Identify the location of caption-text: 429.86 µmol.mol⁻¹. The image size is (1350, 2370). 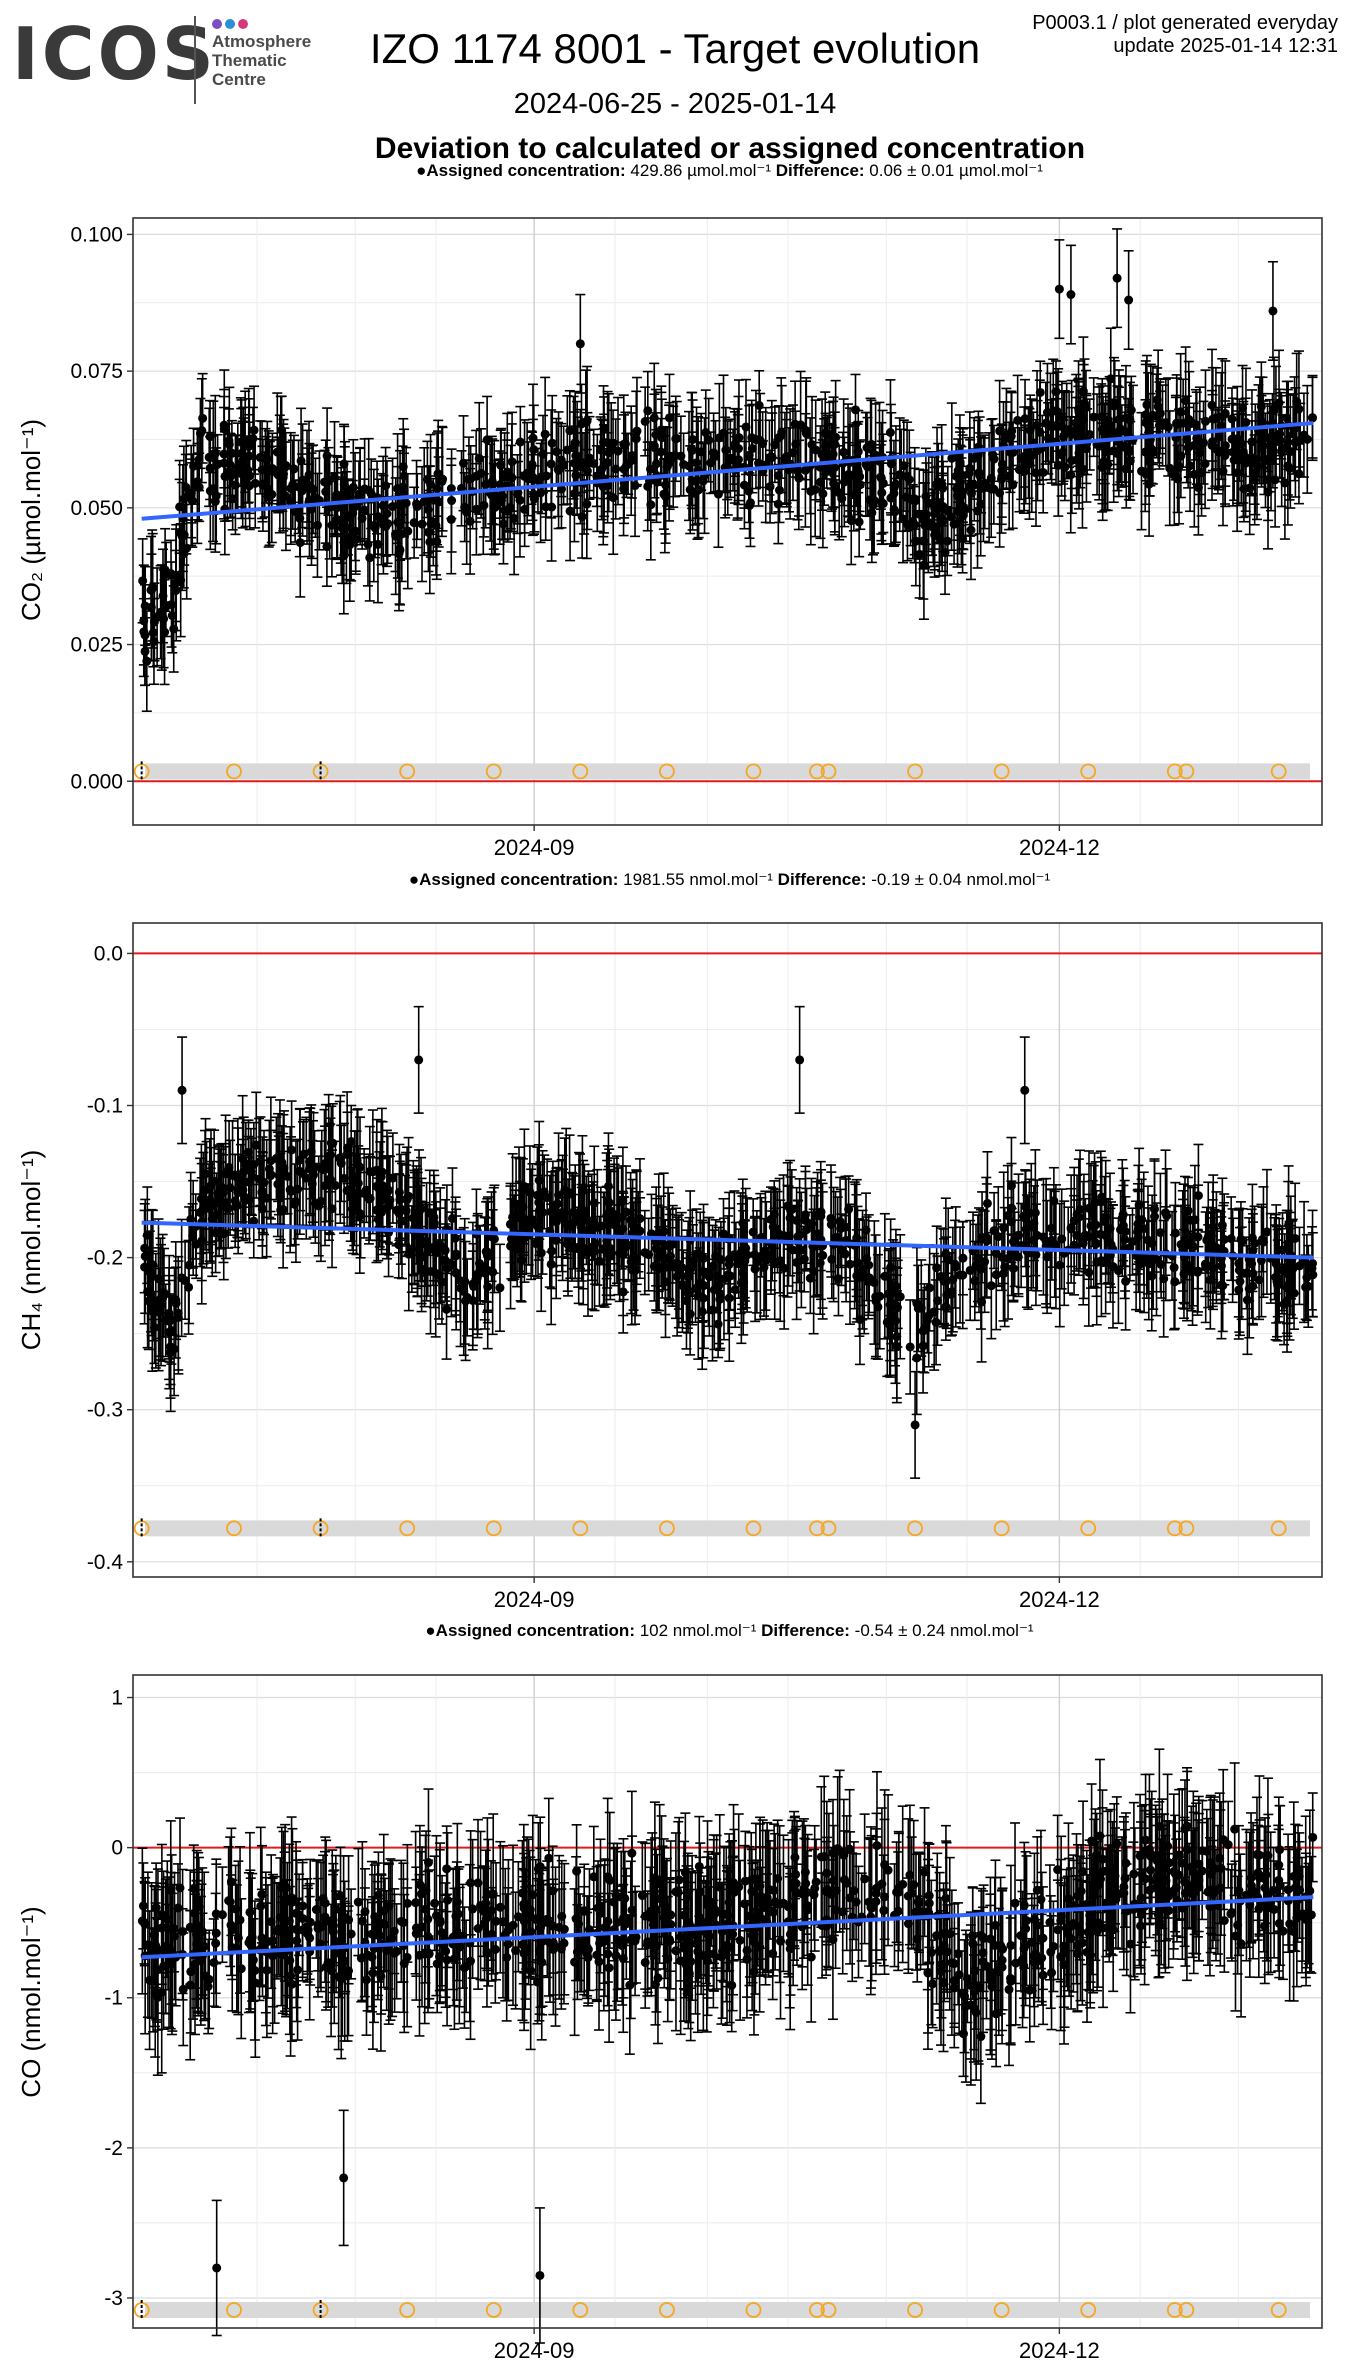
(699, 170).